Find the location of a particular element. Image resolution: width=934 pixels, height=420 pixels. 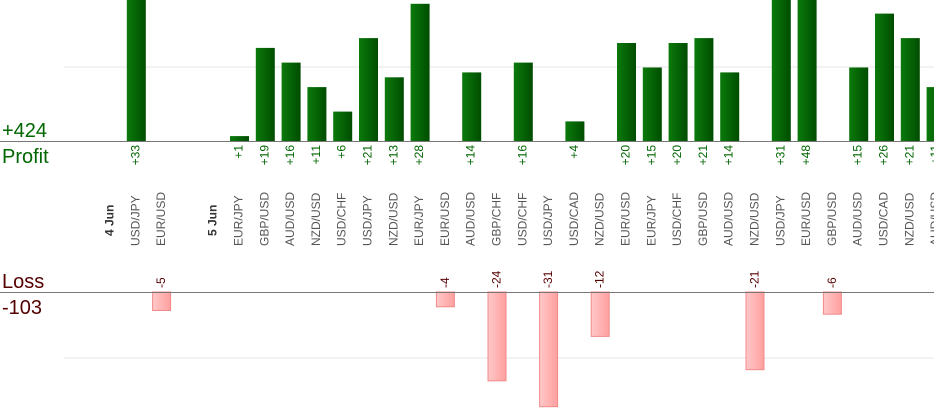

loss-value-label: -21 is located at coordinates (755, 279).